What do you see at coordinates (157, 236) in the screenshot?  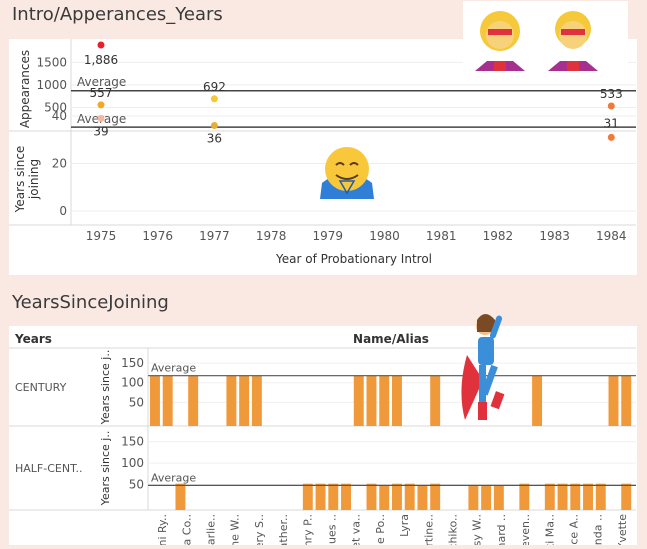 I see `x-tick-label: 1976` at bounding box center [157, 236].